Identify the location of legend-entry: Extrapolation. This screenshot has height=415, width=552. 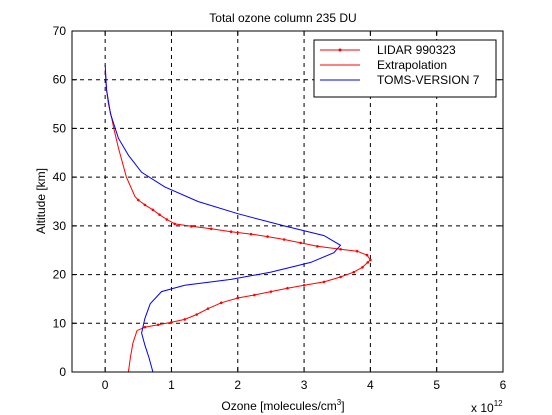
(383, 65).